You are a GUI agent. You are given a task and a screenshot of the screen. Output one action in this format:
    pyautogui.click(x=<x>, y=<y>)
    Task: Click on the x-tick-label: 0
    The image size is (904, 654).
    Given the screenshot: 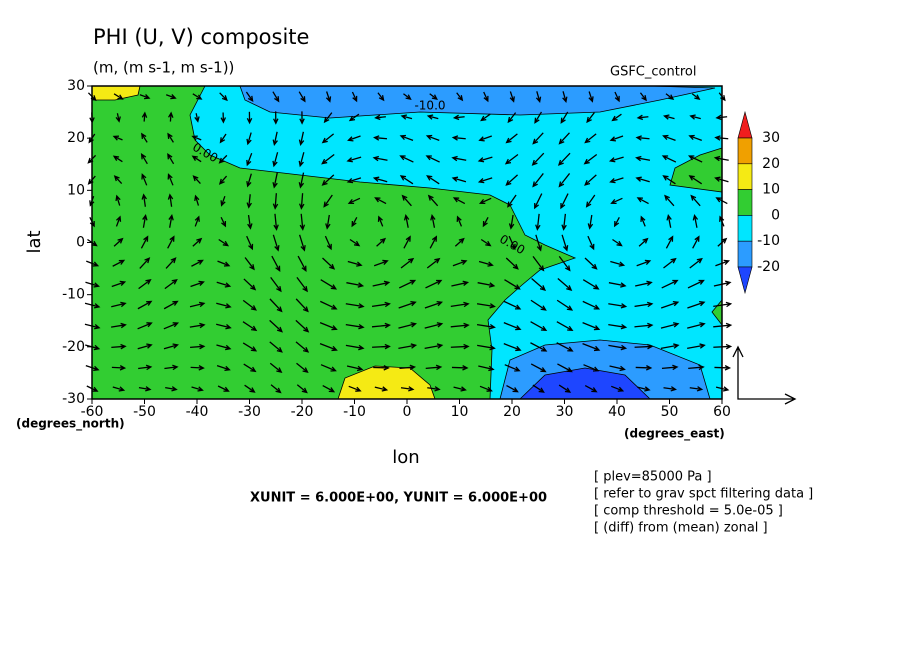 What is the action you would take?
    pyautogui.click(x=407, y=412)
    